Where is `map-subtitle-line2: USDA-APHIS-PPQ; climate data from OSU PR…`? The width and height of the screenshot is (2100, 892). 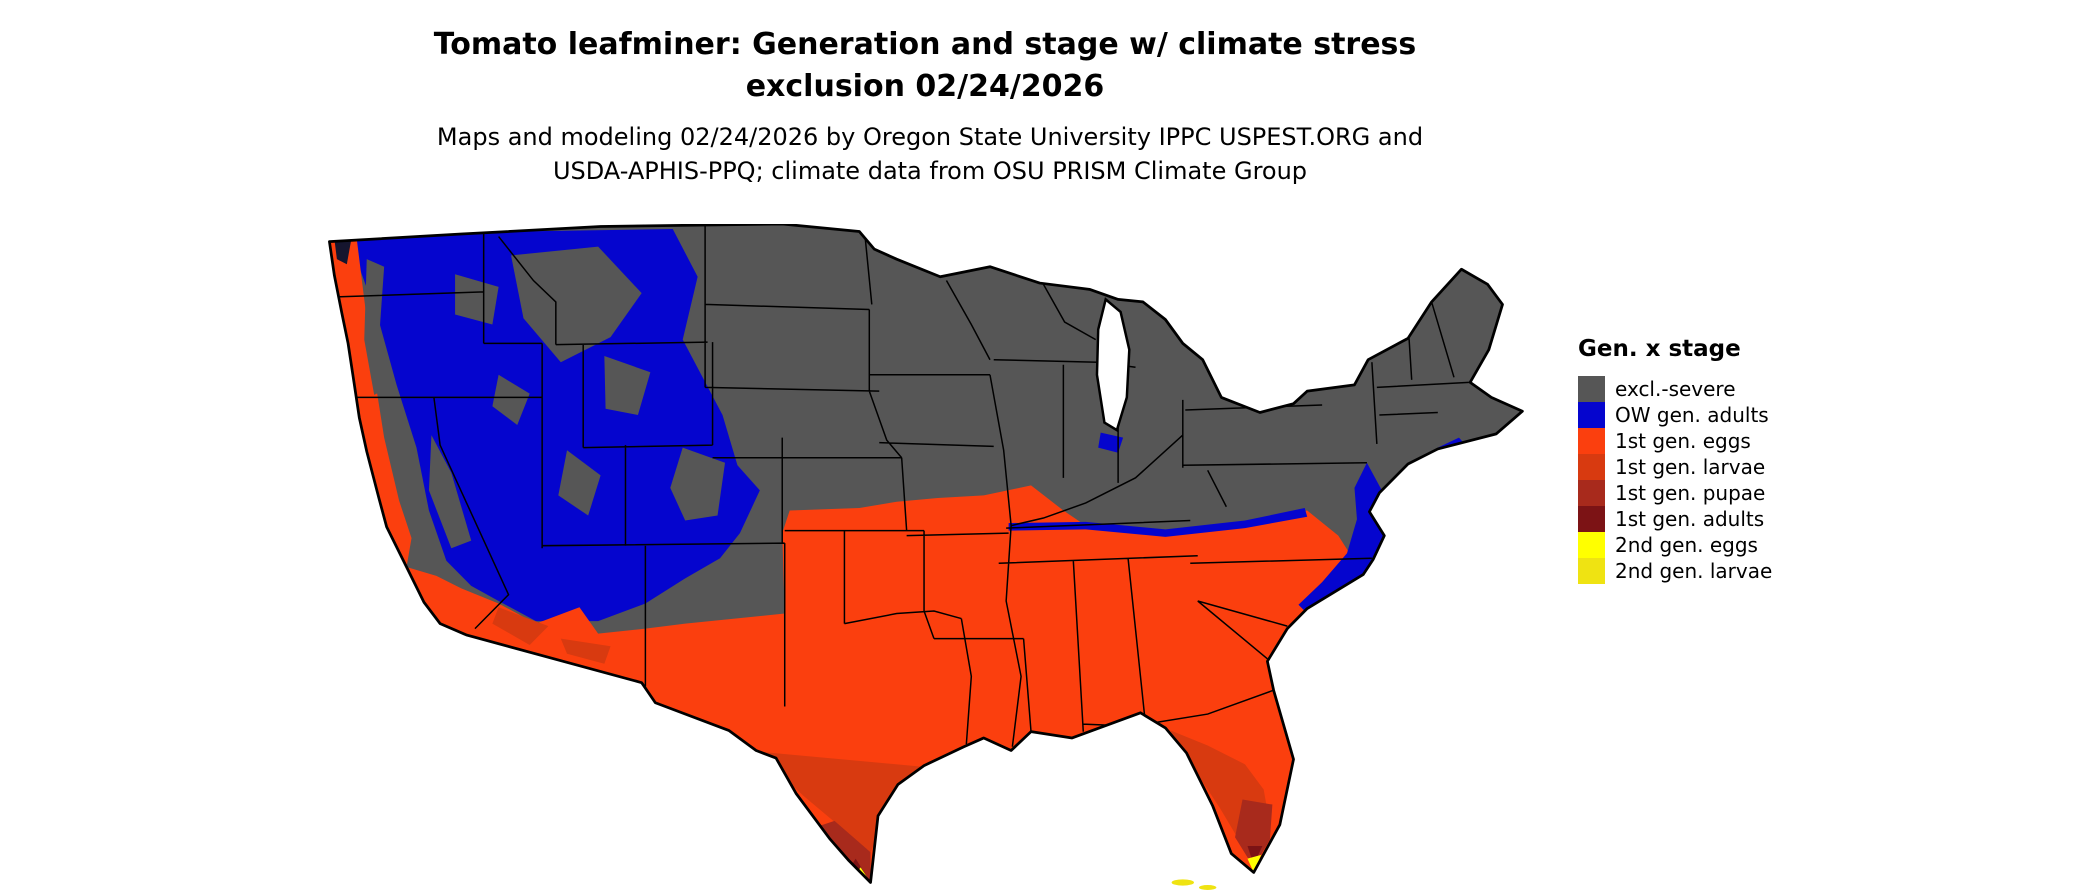
map-subtitle-line2: USDA-APHIS-PPQ; climate data from OSU PR… is located at coordinates (930, 171).